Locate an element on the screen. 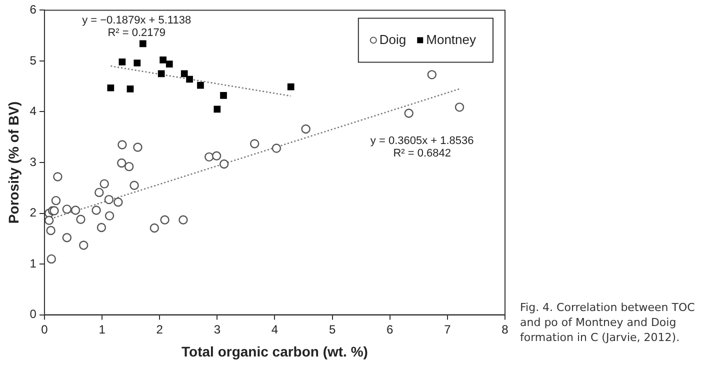 This screenshot has width=715, height=367. y-tick-label: 5 is located at coordinates (33, 60).